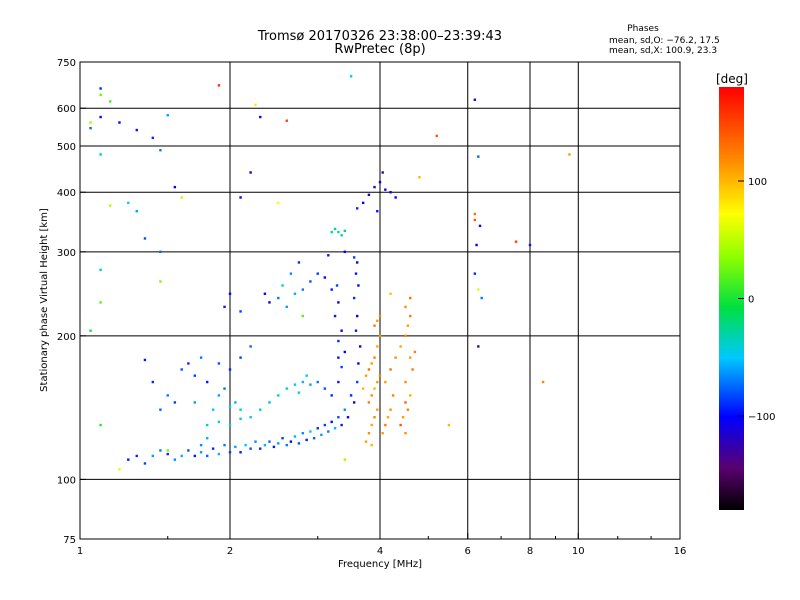  I want to click on colorbar-tick-label: 100, so click(757, 182).